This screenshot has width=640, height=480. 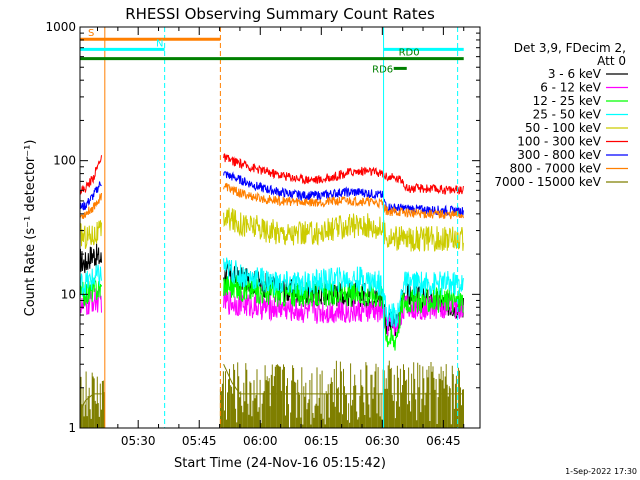 I want to click on series-line-6-12-keV-post, so click(x=343, y=312).